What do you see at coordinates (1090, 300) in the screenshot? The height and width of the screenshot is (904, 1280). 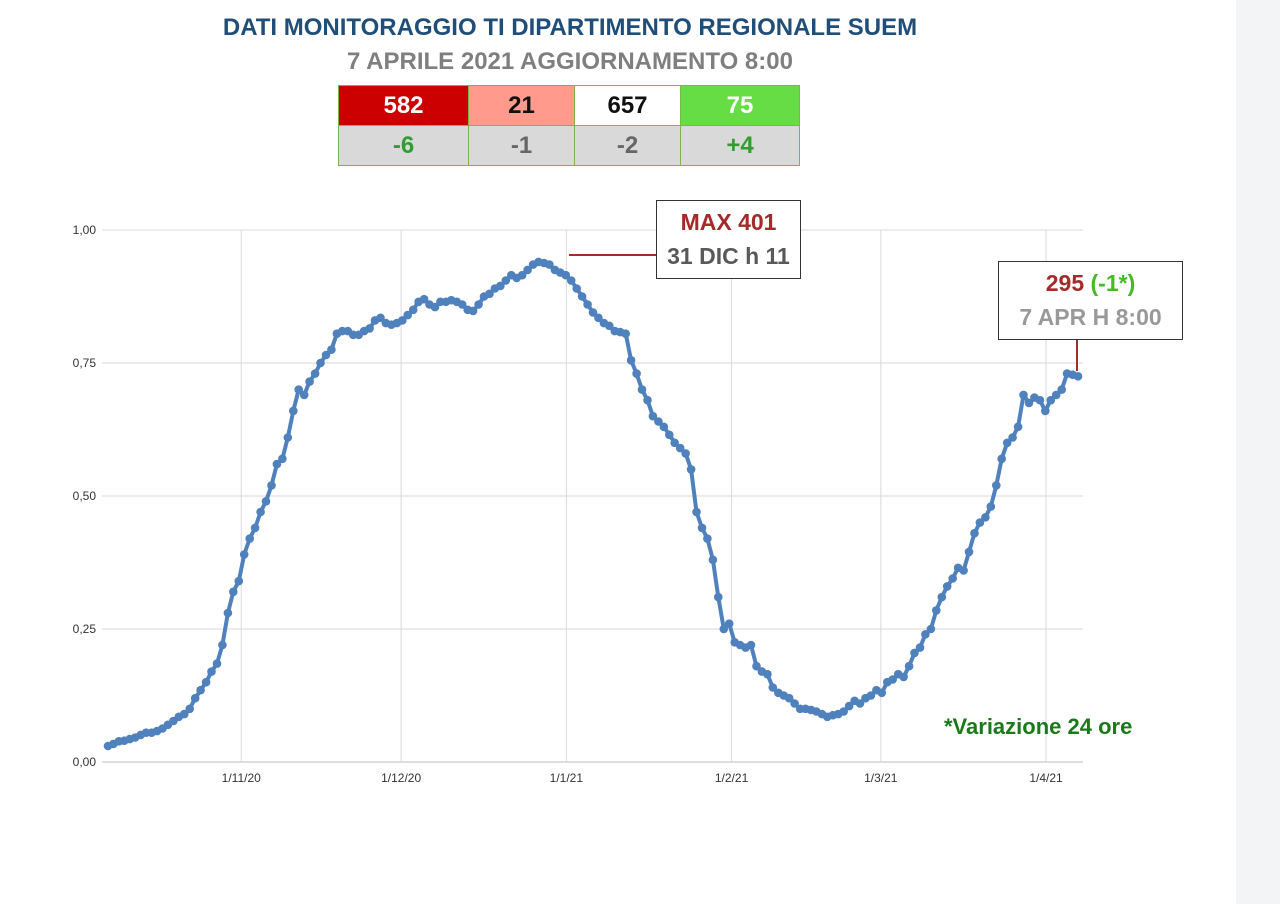 I see `current-annotation-box: 295 (-1*) 7 APR H 8:00` at bounding box center [1090, 300].